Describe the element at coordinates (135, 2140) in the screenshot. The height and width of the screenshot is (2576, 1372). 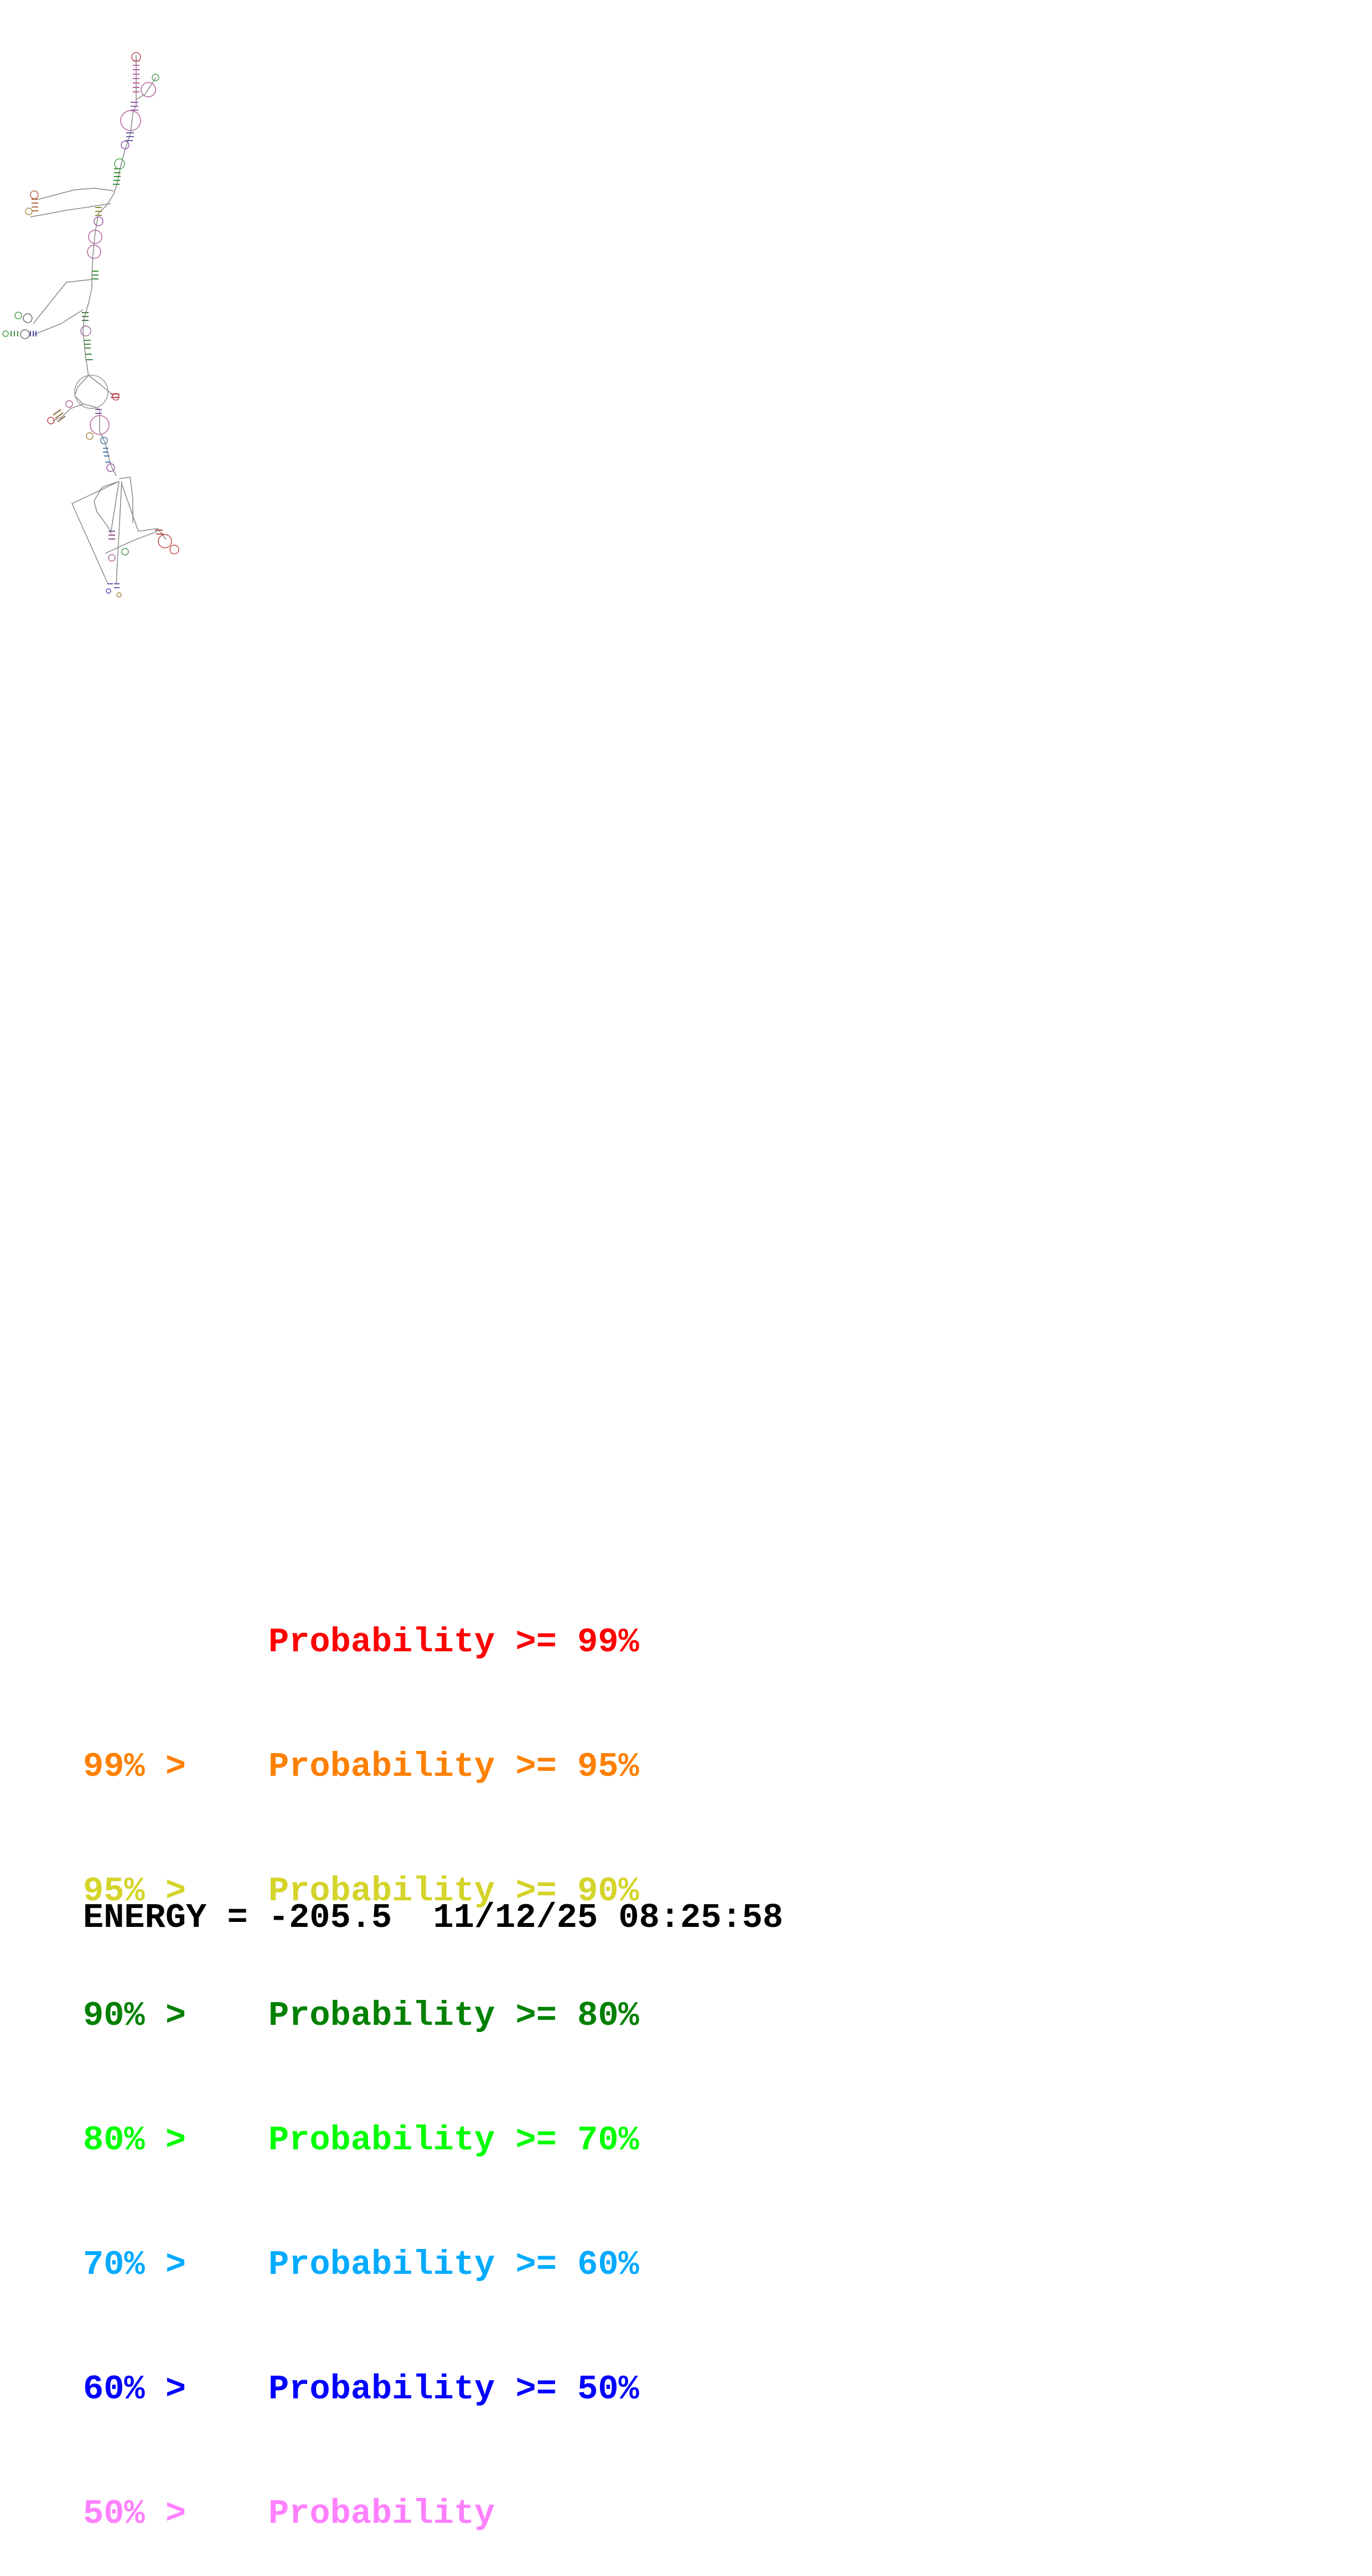
I see `legend-prefix: 80% >` at that location.